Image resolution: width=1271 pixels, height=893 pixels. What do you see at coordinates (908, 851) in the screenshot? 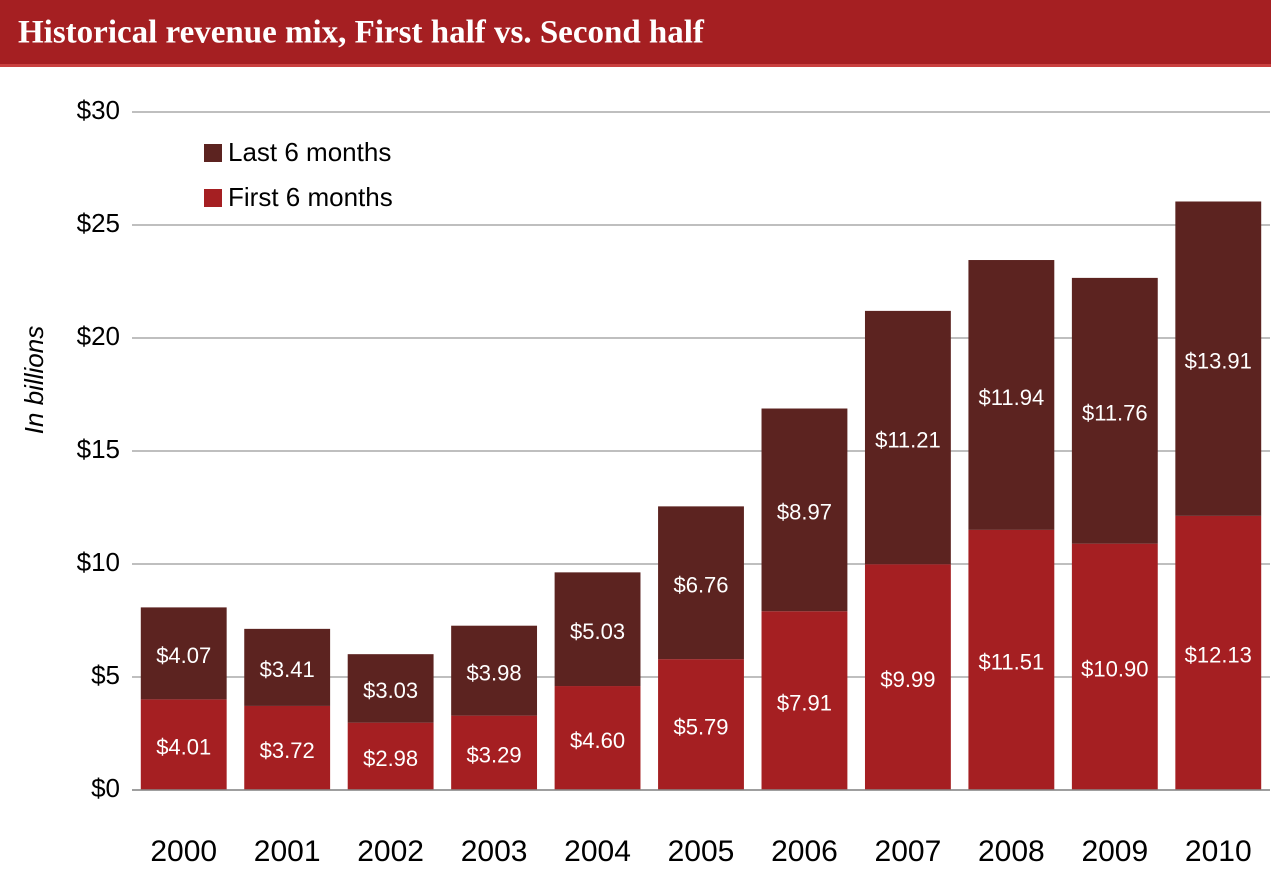
I see `x-tick-label: 2007` at bounding box center [908, 851].